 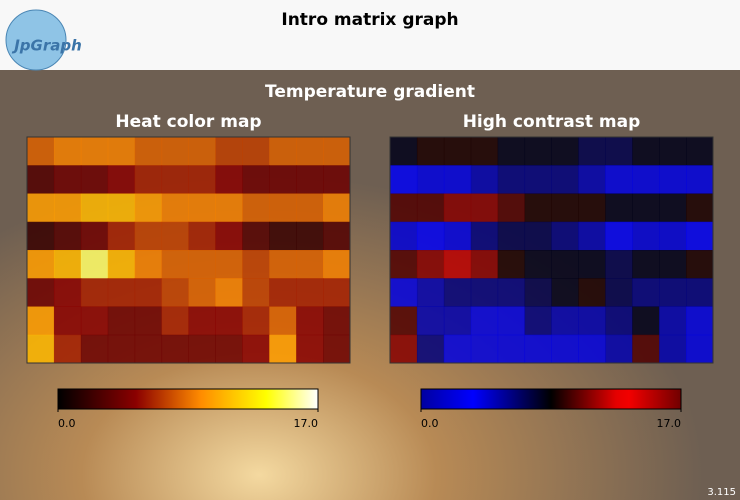 What do you see at coordinates (36, 40) in the screenshot?
I see `logo` at bounding box center [36, 40].